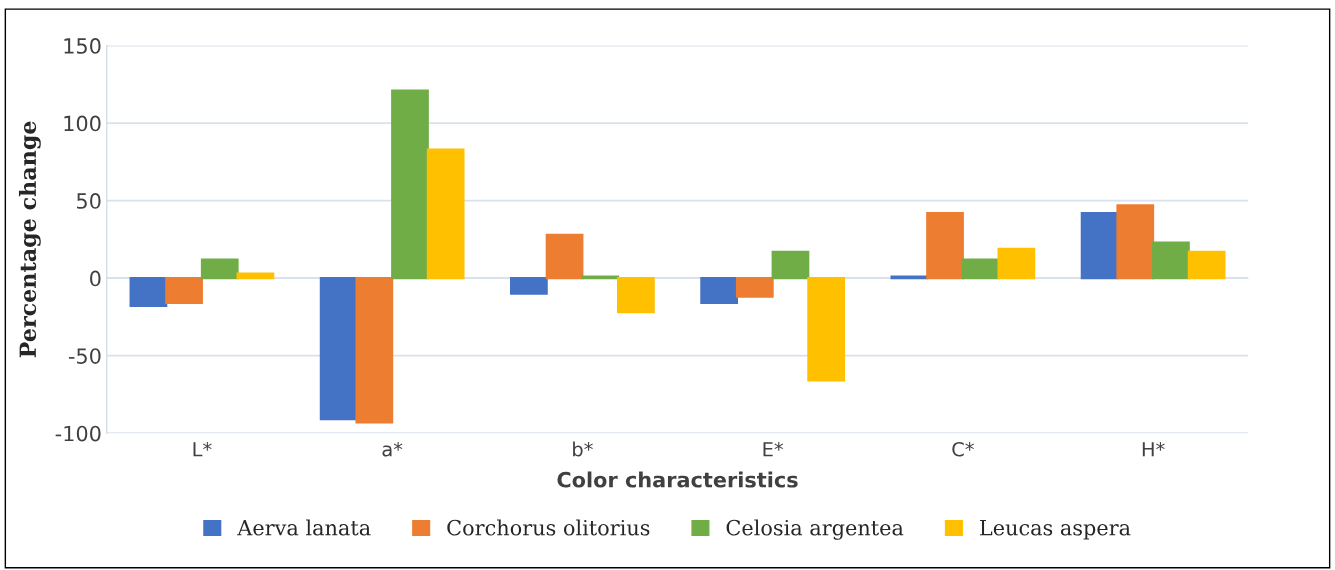 This screenshot has width=1335, height=570. What do you see at coordinates (1055, 530) in the screenshot?
I see `legend-label: Leucas aspera` at bounding box center [1055, 530].